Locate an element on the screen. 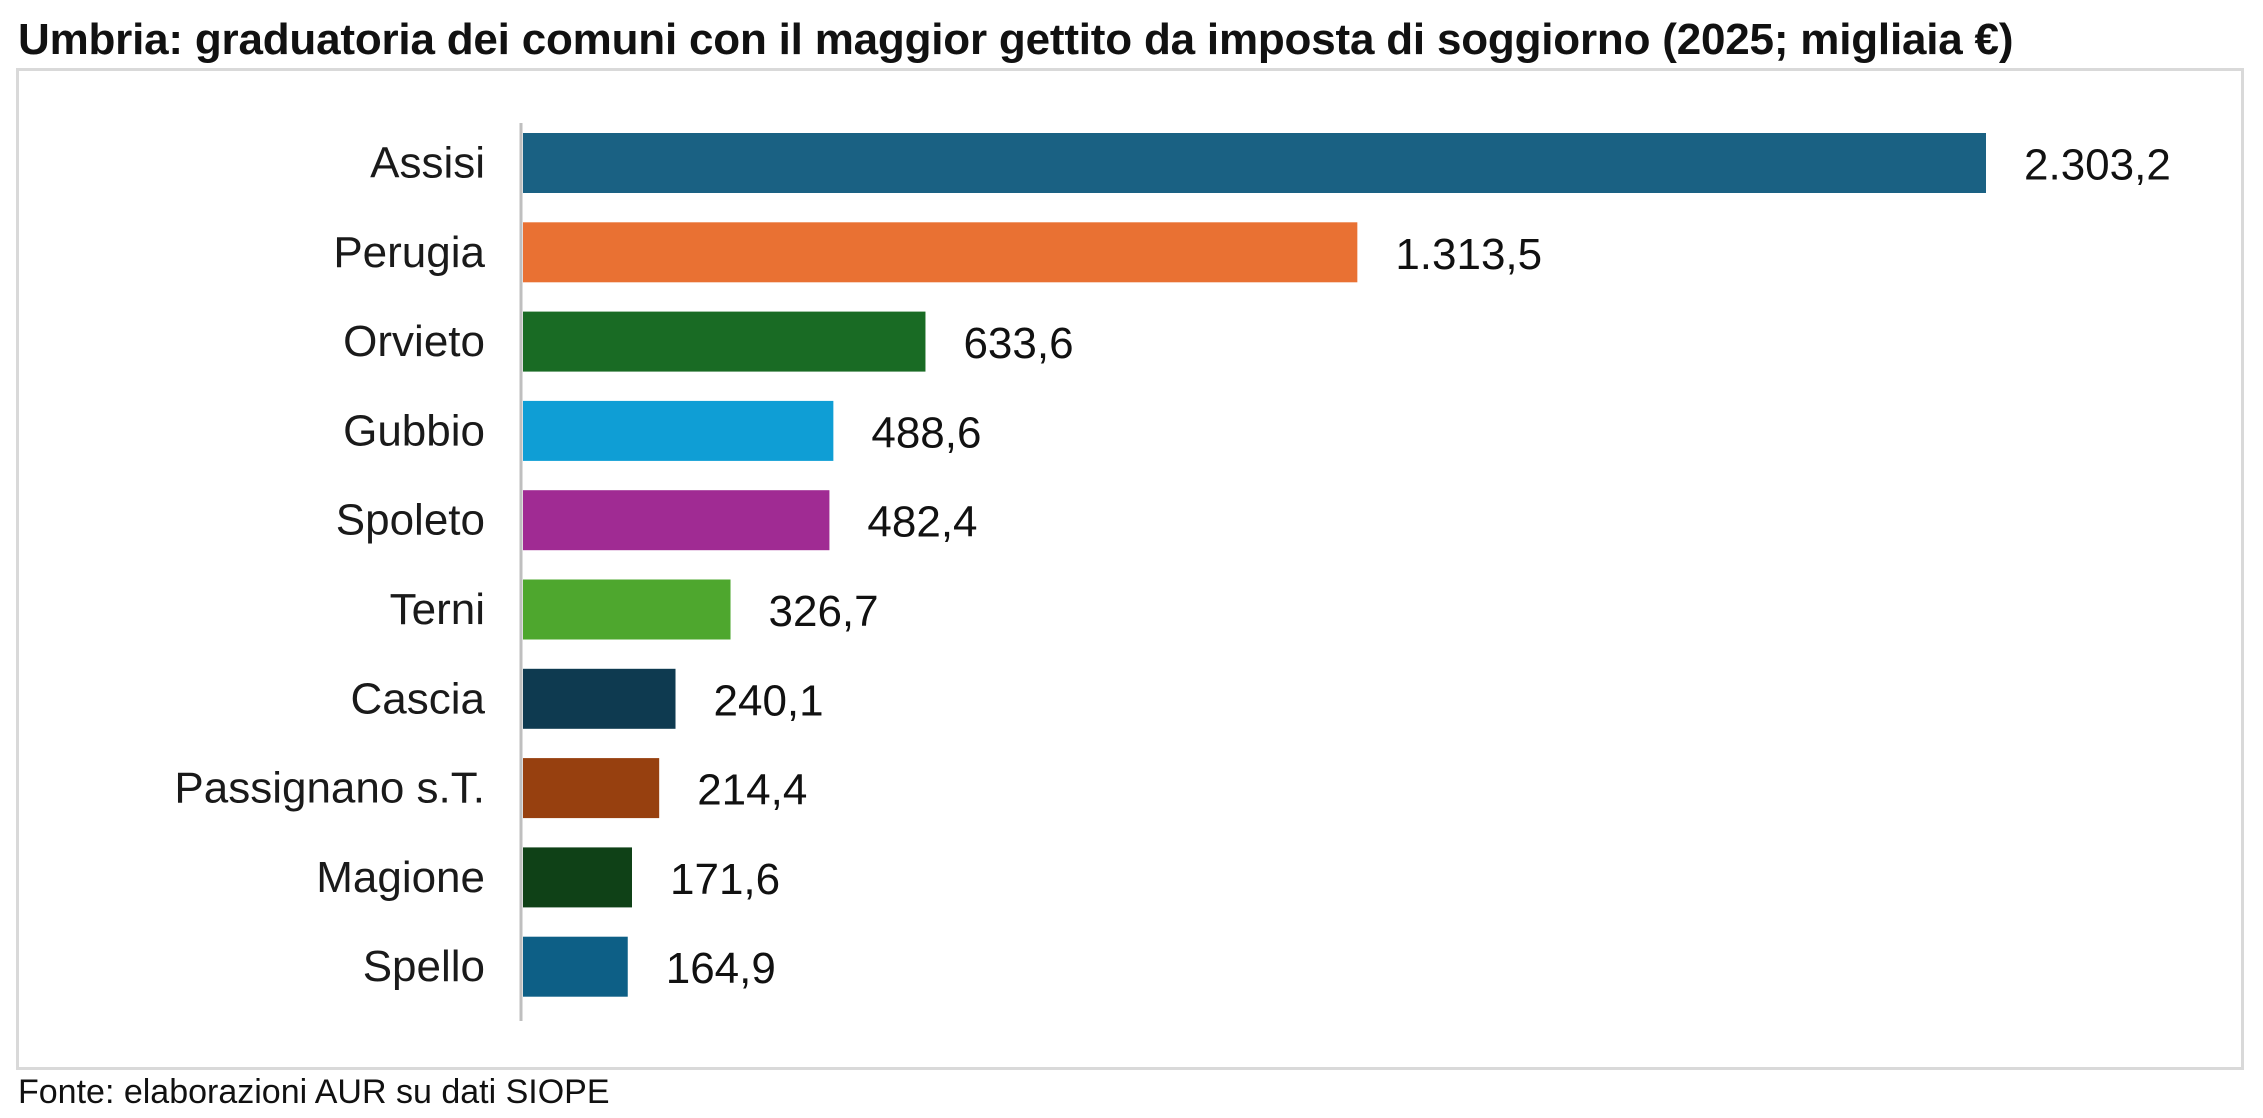  value-label: 633,6 is located at coordinates (1018, 343).